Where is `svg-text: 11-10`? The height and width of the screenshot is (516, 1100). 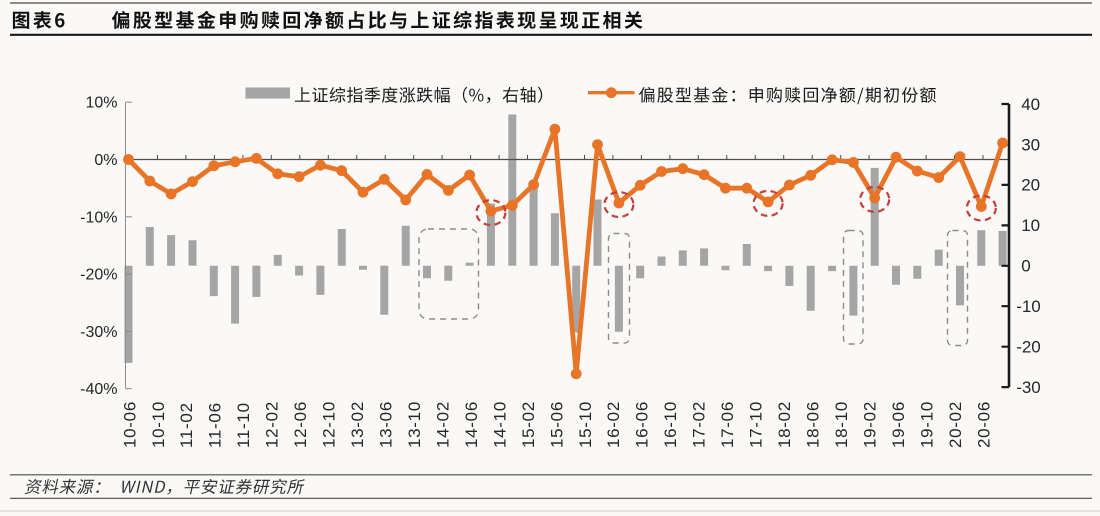 svg-text: 11-10 is located at coordinates (243, 425).